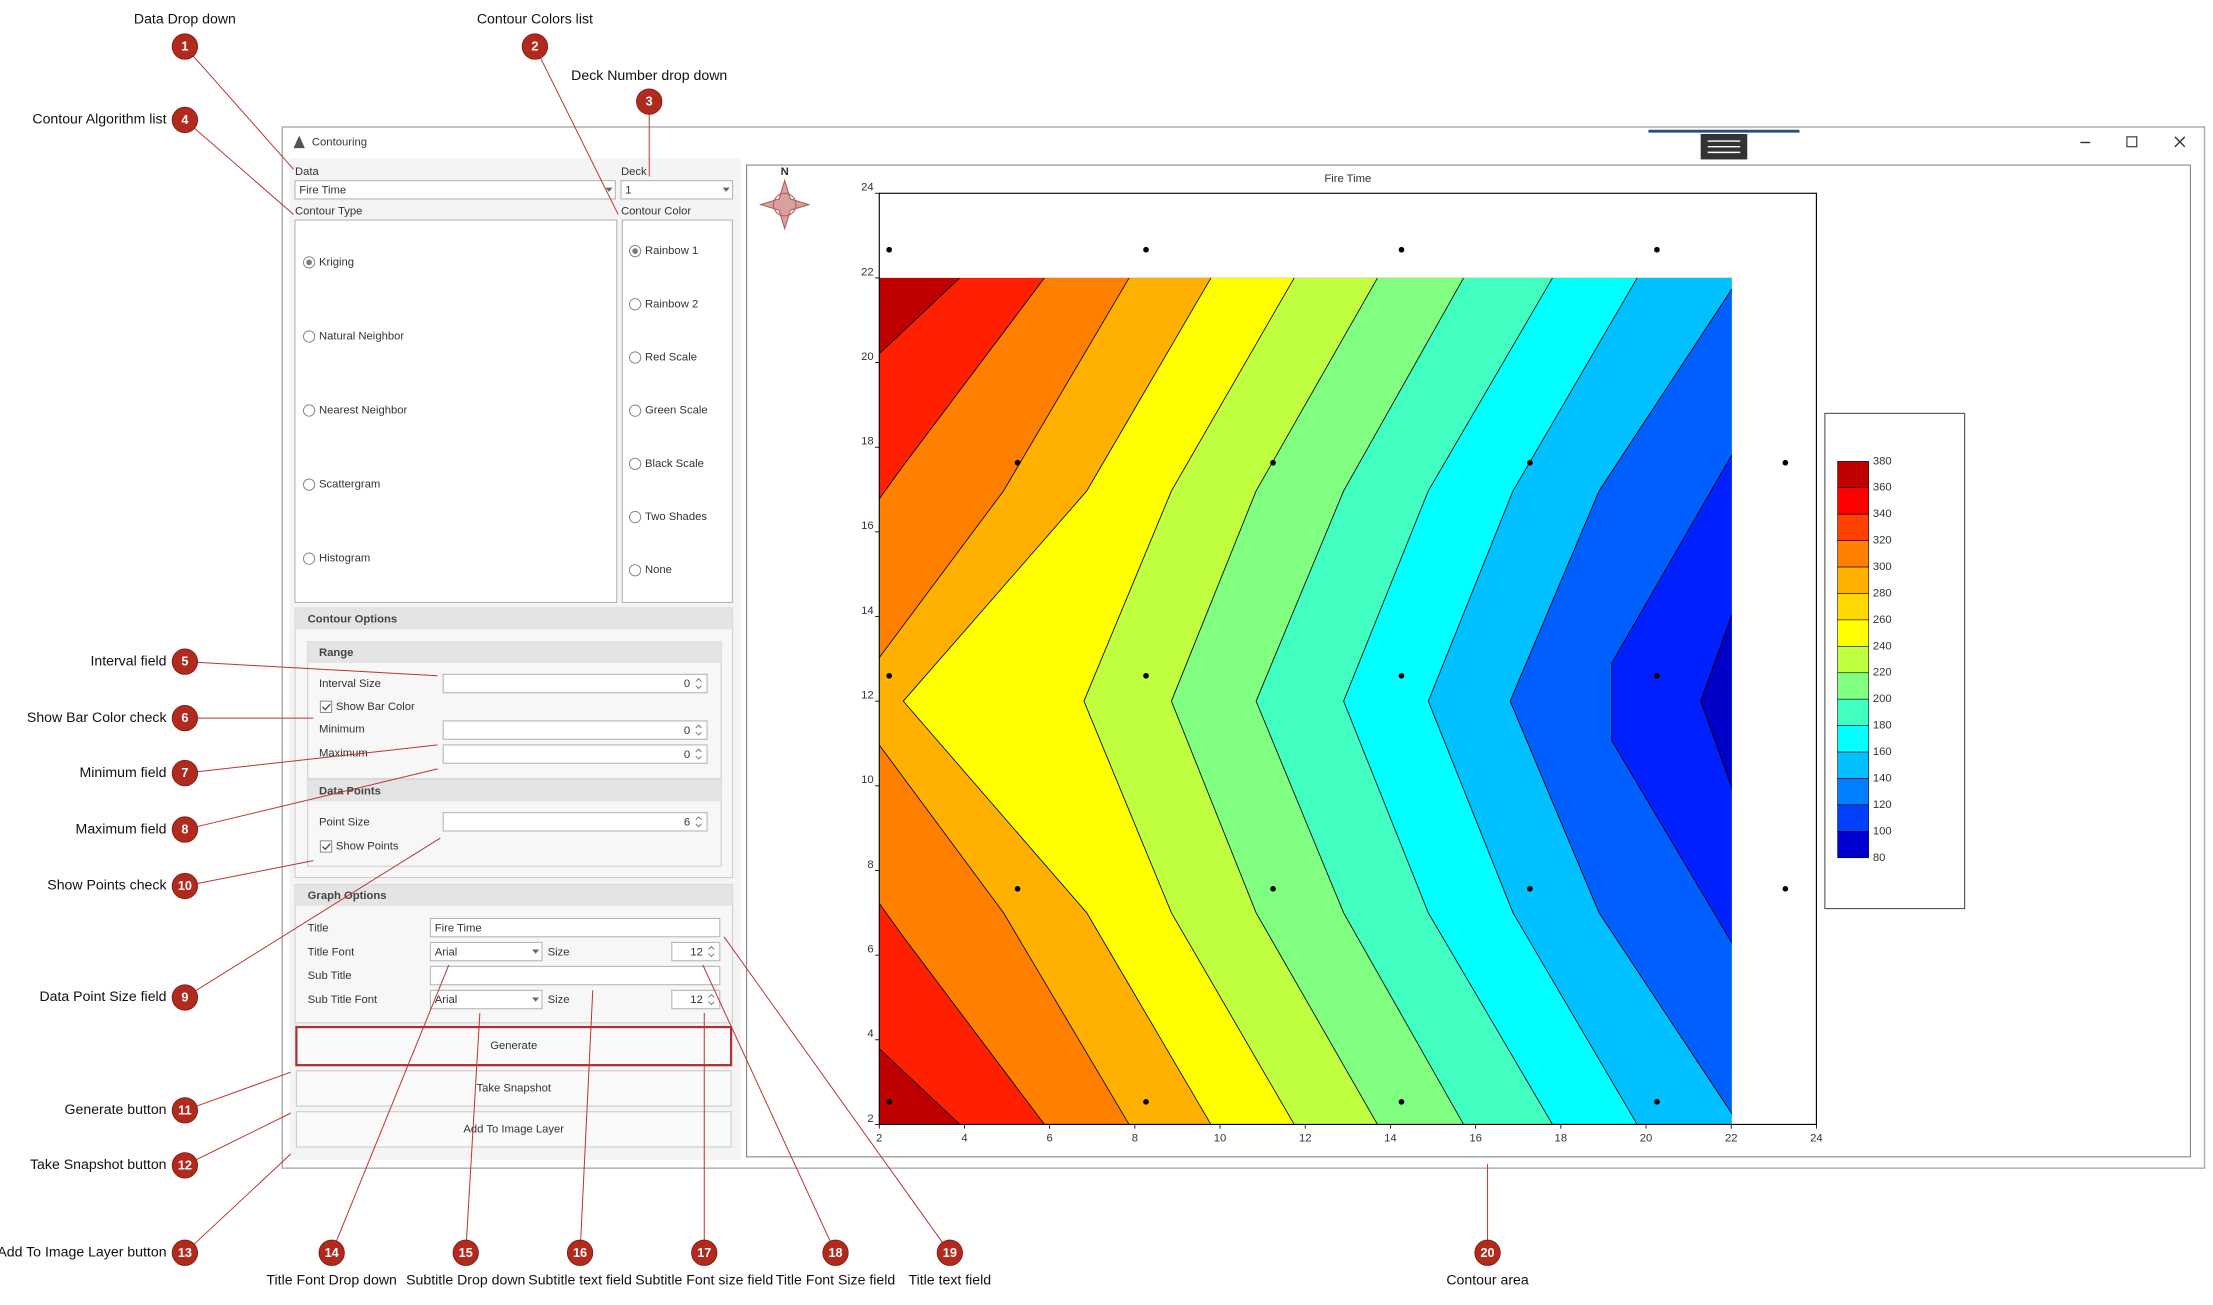  Describe the element at coordinates (575, 975) in the screenshot. I see `subtitle-field` at that location.